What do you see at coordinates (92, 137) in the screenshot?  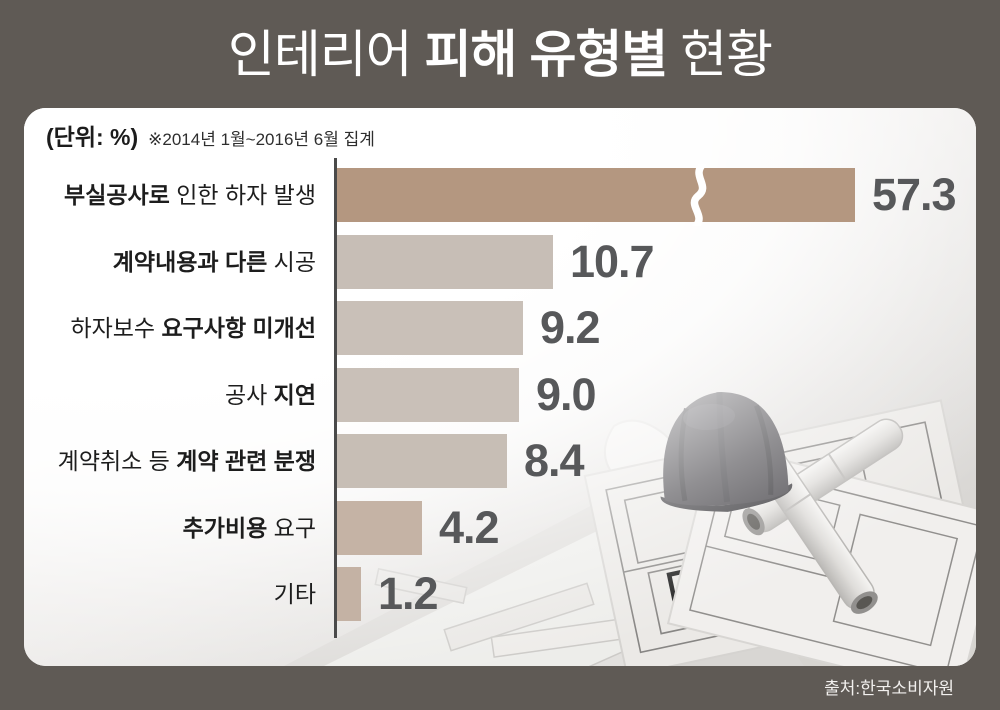 I see `unit-label: (단위: %)` at bounding box center [92, 137].